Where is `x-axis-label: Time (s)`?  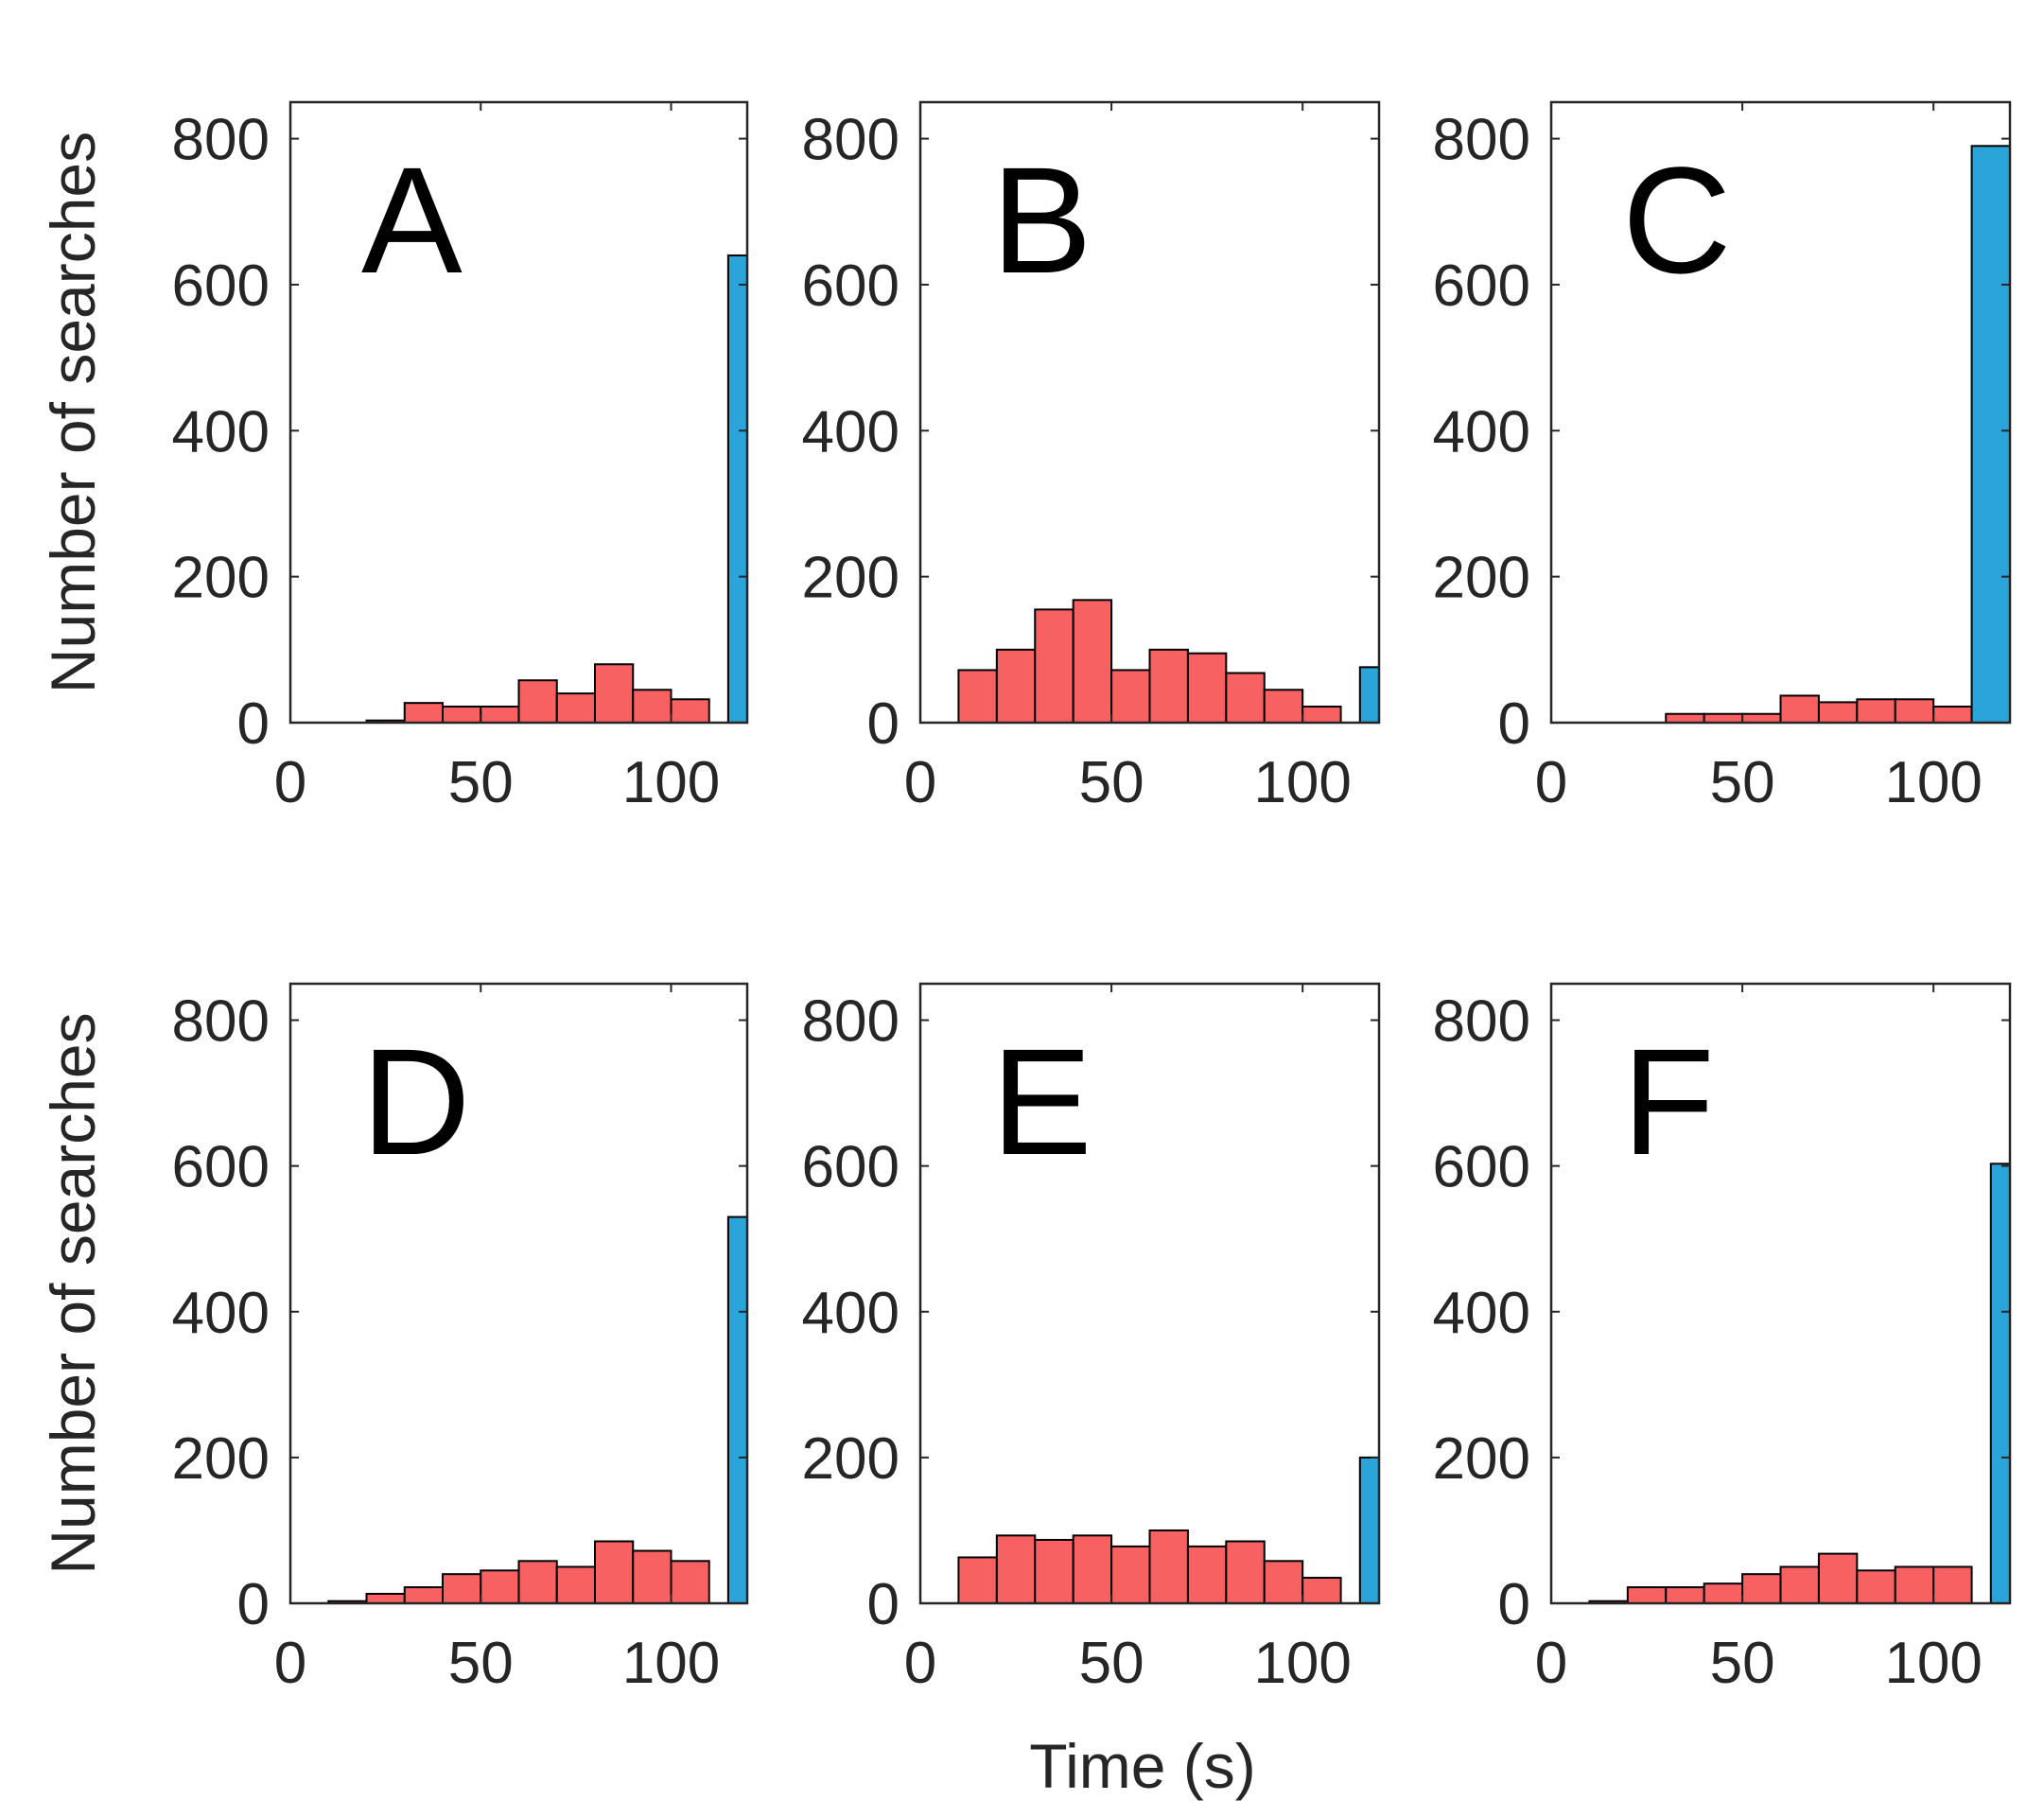
x-axis-label: Time (s) is located at coordinates (1142, 1766).